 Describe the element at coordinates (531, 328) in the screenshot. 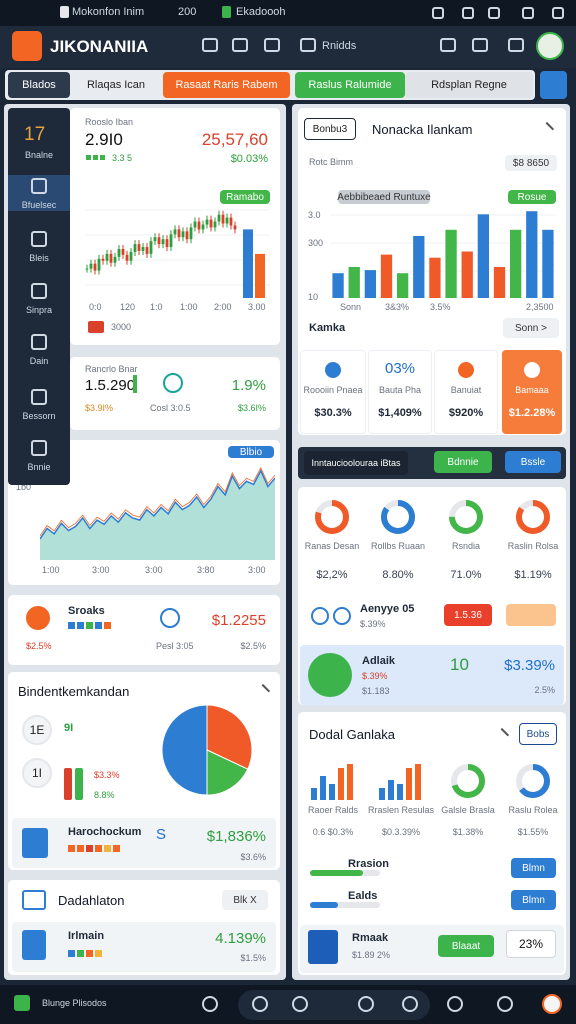

I see `link: Sonn >` at that location.